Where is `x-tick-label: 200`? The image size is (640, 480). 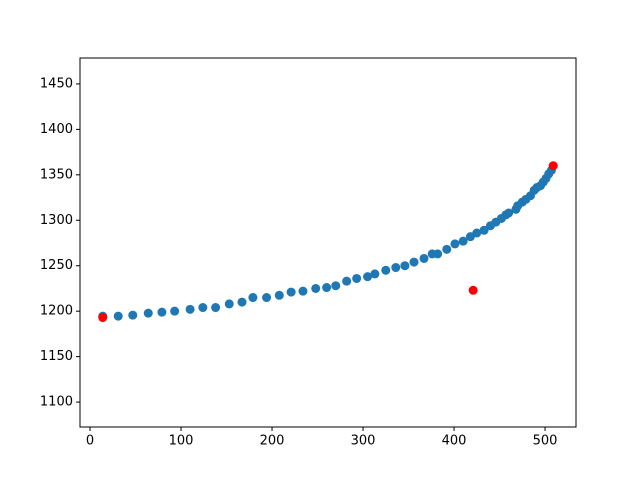 x-tick-label: 200 is located at coordinates (272, 441).